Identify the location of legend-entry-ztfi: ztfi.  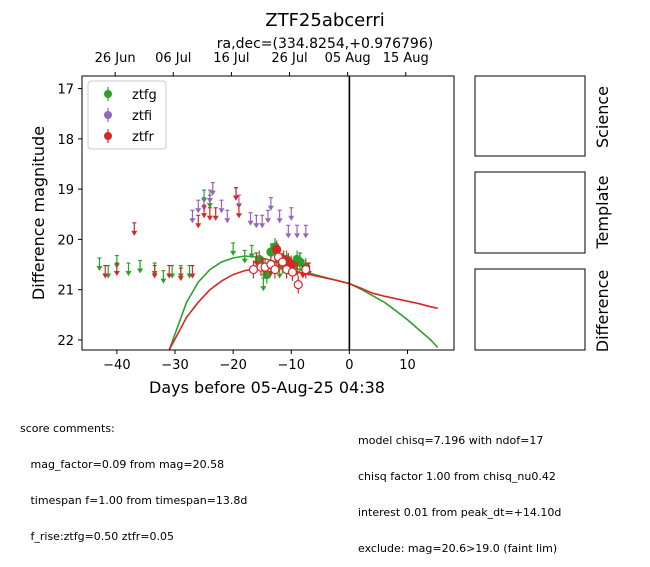
(128, 116).